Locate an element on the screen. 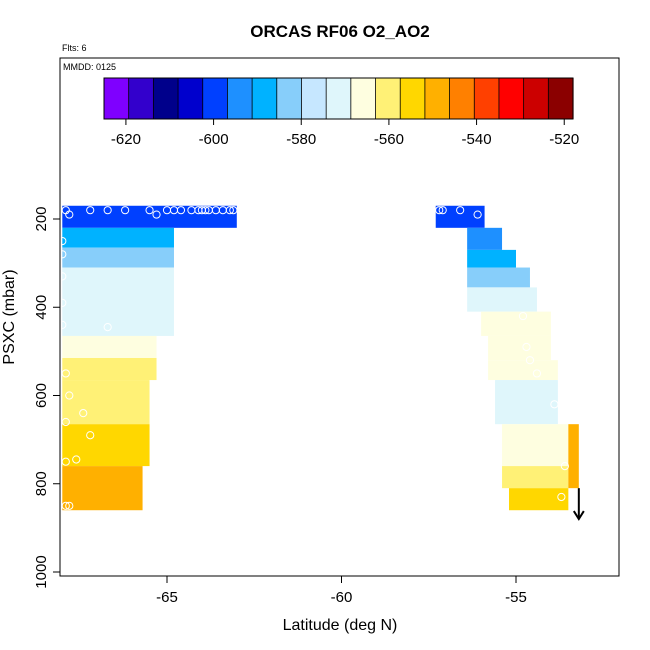  x-tick-label: -55 is located at coordinates (516, 597).